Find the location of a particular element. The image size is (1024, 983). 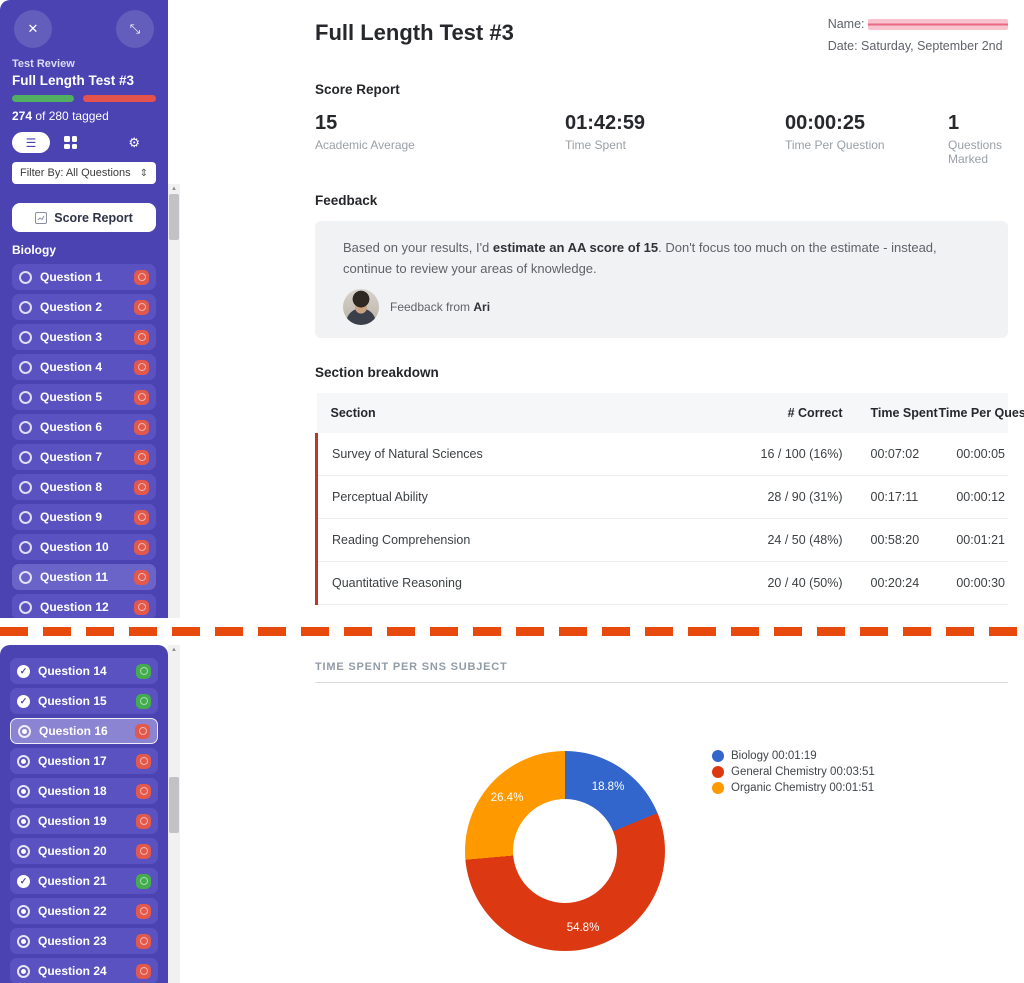

question-item: Question 22 is located at coordinates (84, 911).